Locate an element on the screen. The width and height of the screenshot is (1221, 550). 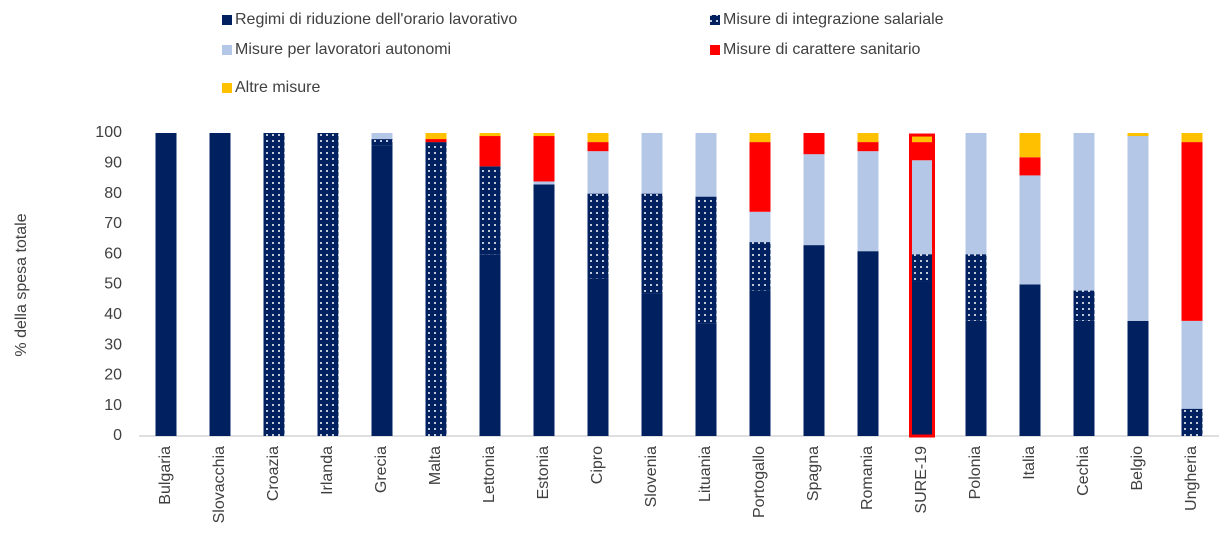
x-tick-label: Malta is located at coordinates (435, 465).